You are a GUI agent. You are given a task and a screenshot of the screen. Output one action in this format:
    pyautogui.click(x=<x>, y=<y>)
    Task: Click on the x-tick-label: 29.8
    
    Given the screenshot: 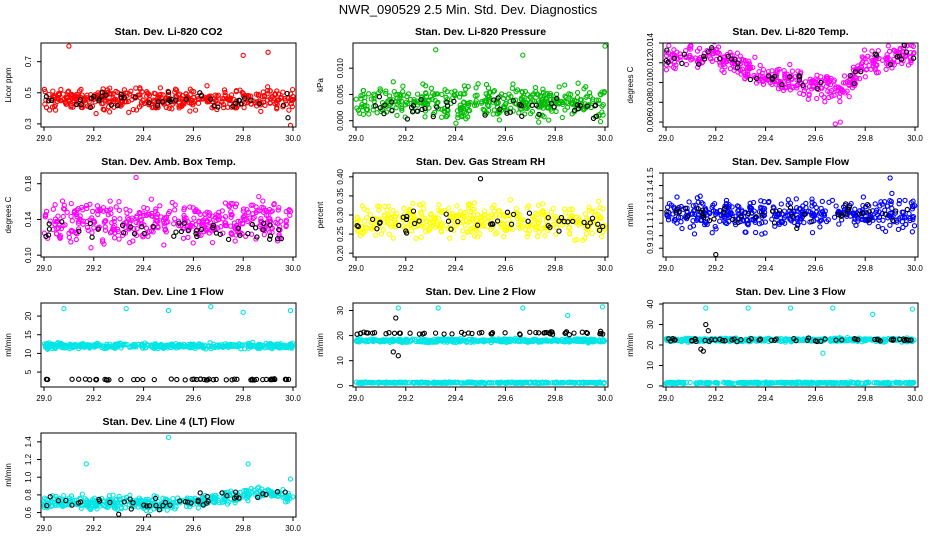 What is the action you would take?
    pyautogui.click(x=243, y=138)
    